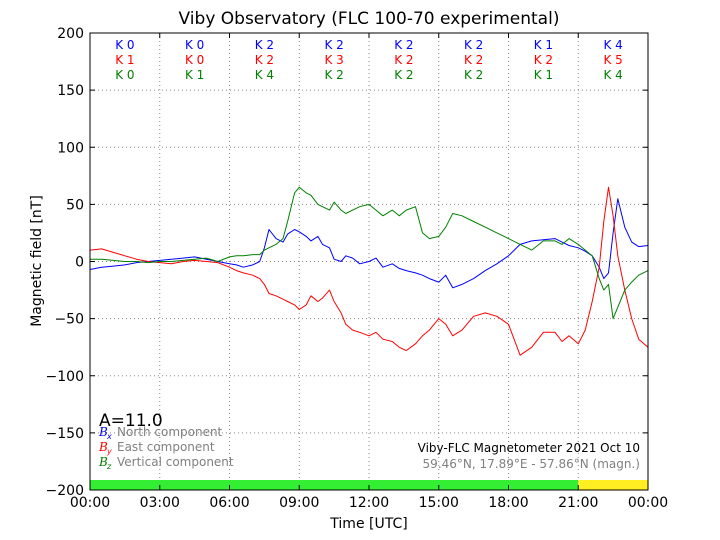 The width and height of the screenshot is (720, 540). I want to click on k-index-vertical: K 0, so click(124, 75).